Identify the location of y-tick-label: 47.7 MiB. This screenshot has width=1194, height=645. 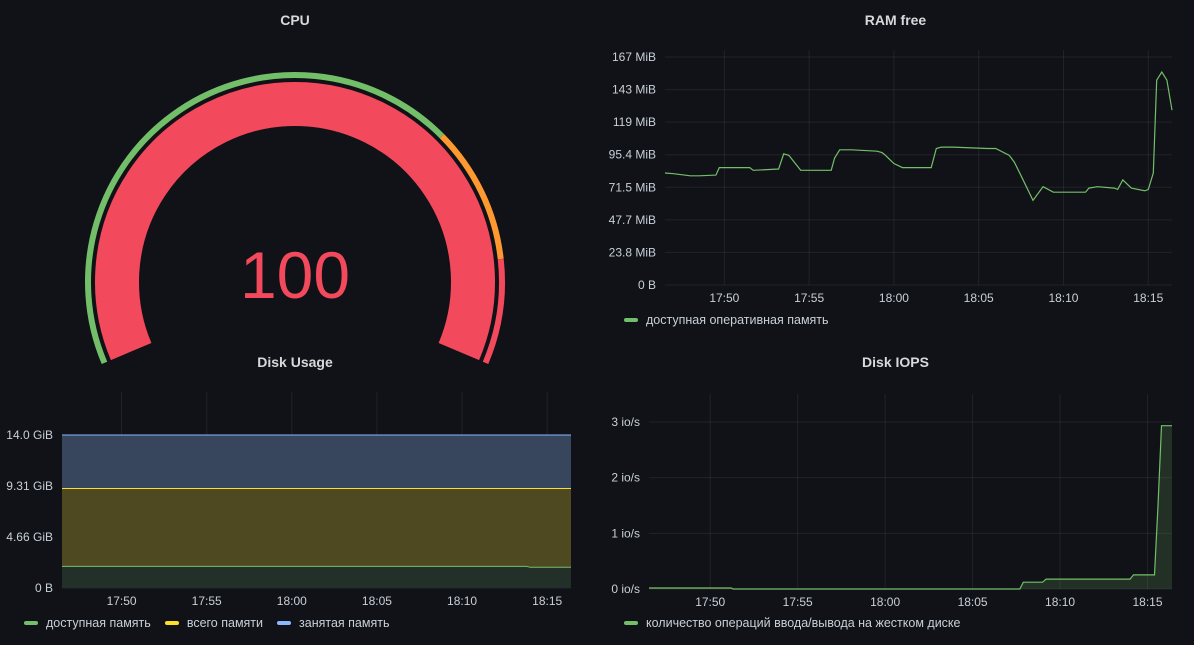
(632, 220).